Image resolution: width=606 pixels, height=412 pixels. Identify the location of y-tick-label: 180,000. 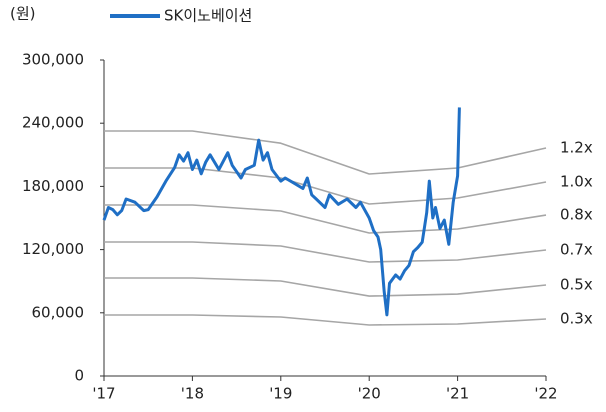
(53, 186).